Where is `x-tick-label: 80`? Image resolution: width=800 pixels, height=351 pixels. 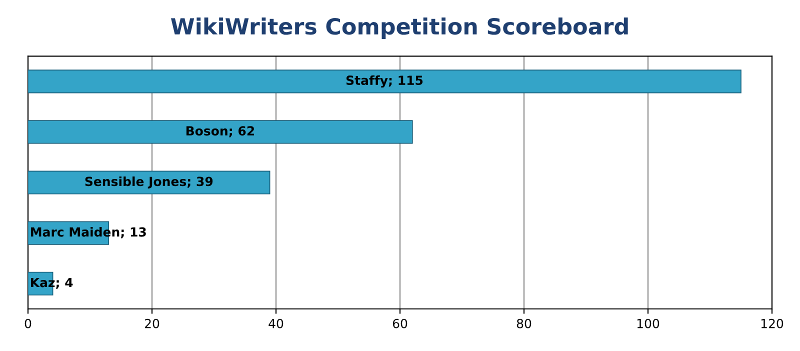
x-tick-label: 80 is located at coordinates (524, 323).